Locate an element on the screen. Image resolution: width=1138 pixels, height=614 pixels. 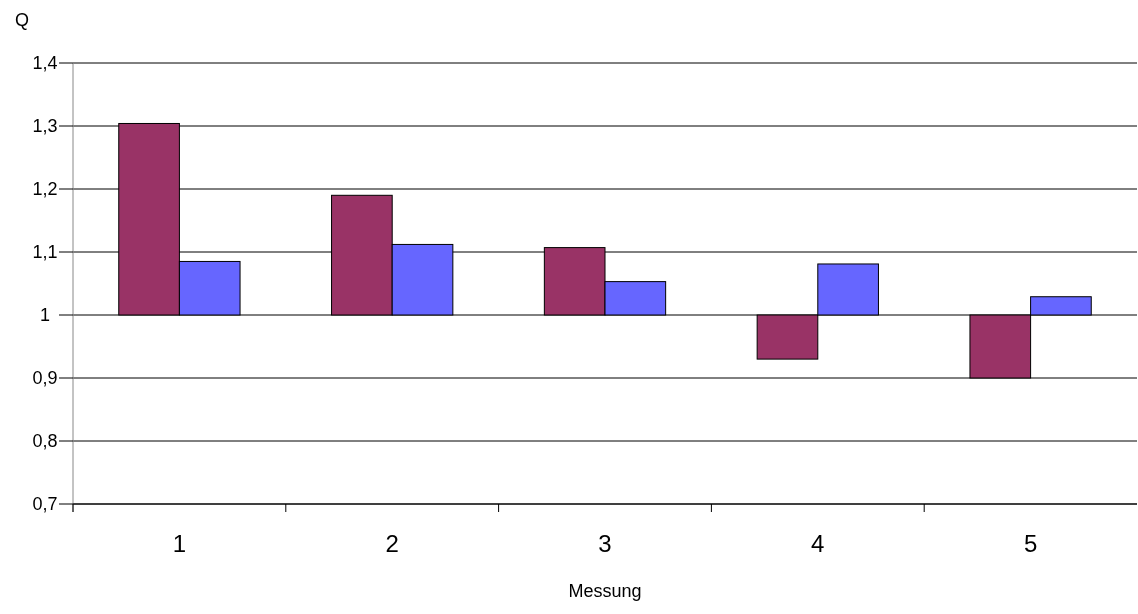
y-tick-label: 1,4 is located at coordinates (45, 63).